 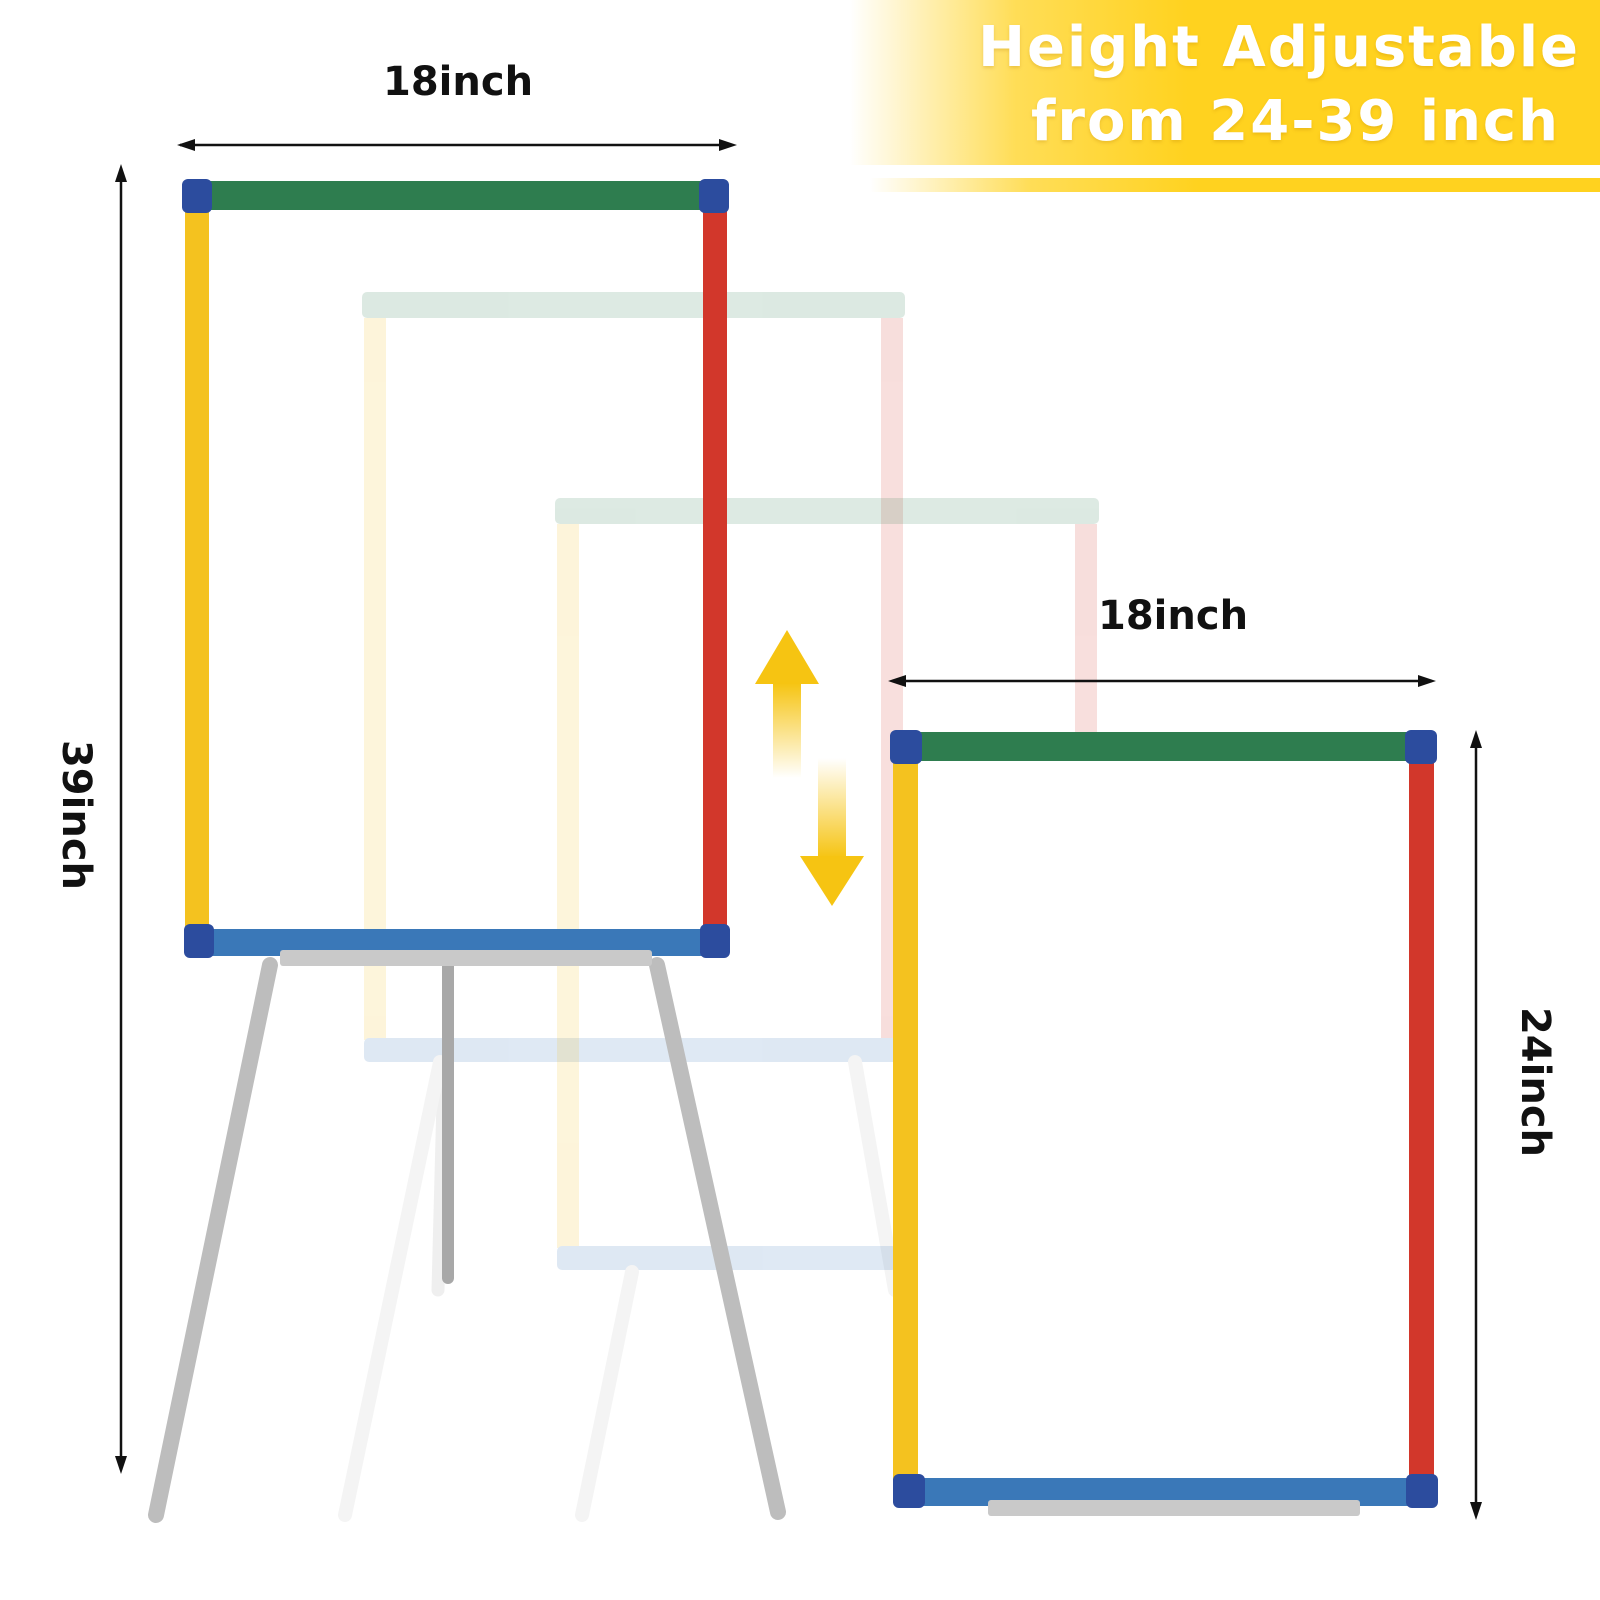 What do you see at coordinates (458, 82) in the screenshot?
I see `tall-width-label: 18inch` at bounding box center [458, 82].